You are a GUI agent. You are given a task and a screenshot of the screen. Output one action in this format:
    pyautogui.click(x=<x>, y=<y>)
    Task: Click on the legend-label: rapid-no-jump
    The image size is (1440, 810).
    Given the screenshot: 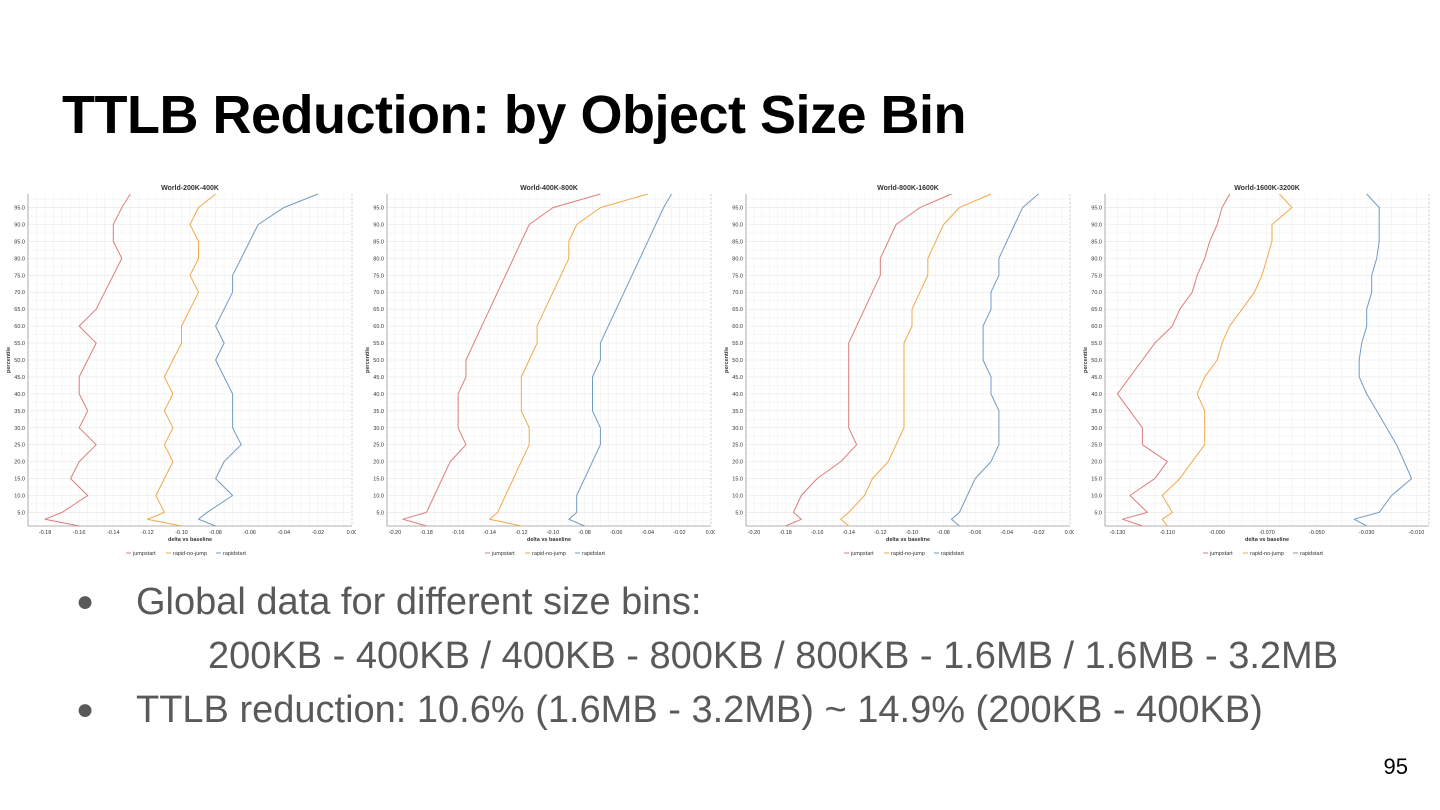 What is the action you would take?
    pyautogui.click(x=549, y=554)
    